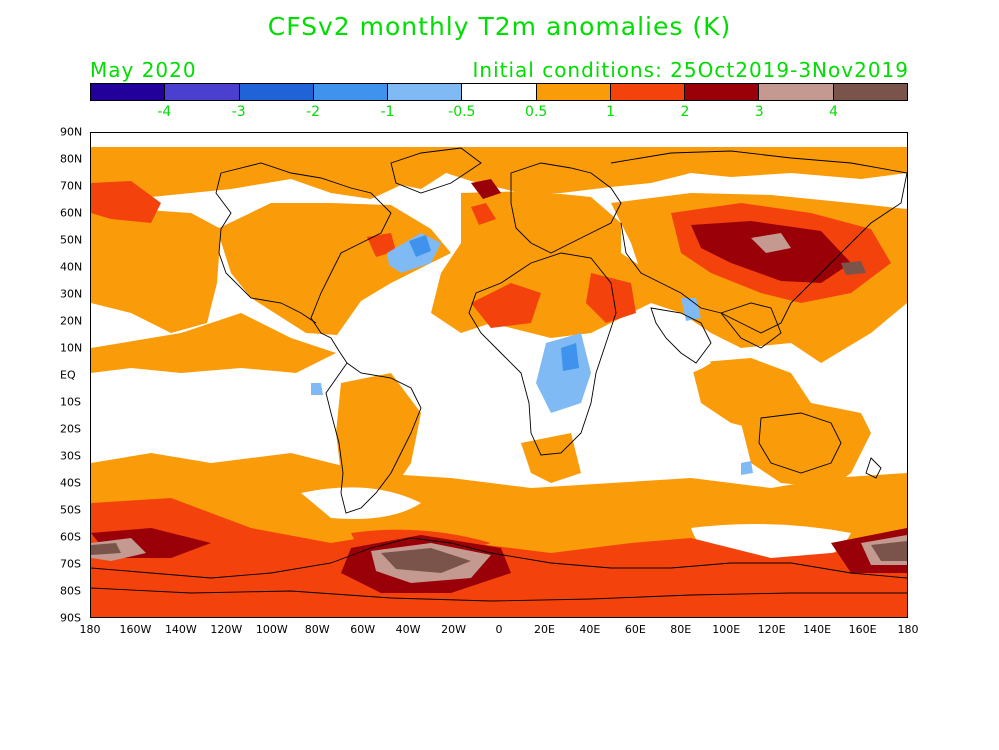  I want to click on color-bar-label: -4, so click(164, 112).